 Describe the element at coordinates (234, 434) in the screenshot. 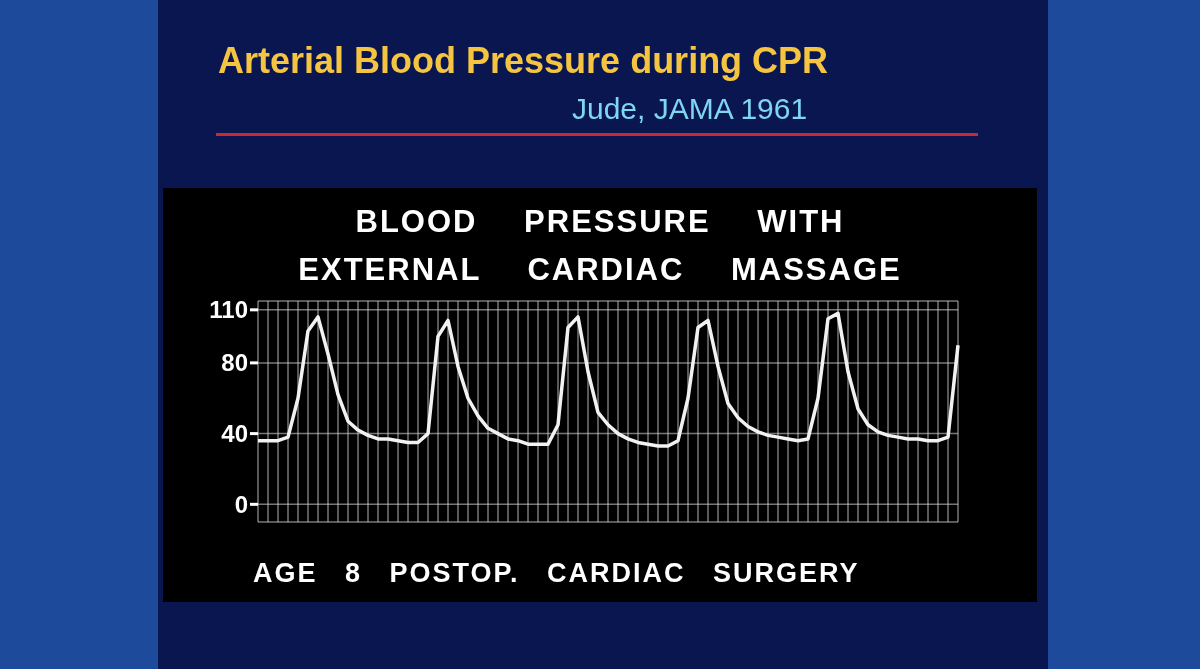

I see `y-tick-label: 40` at that location.